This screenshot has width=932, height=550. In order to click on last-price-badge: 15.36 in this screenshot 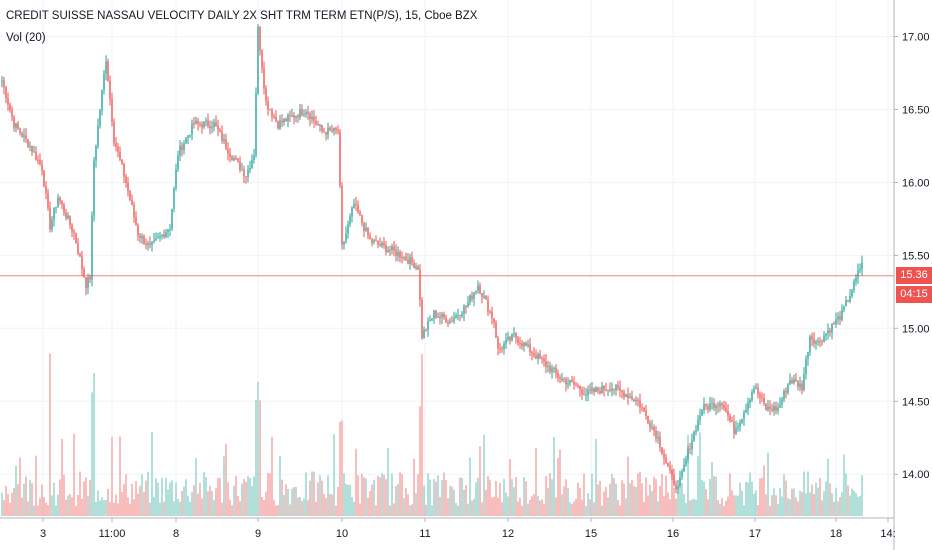, I will do `click(914, 275)`.